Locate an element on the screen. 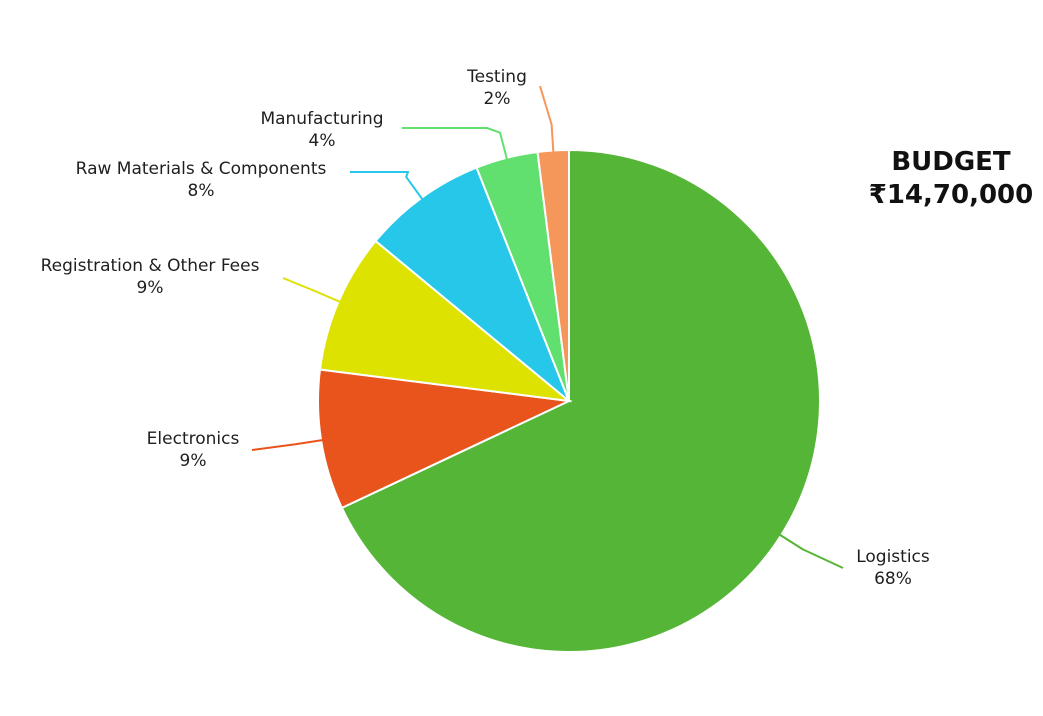 This screenshot has height=716, width=1043. slice-category-label: Registration & Other Fees is located at coordinates (150, 266).